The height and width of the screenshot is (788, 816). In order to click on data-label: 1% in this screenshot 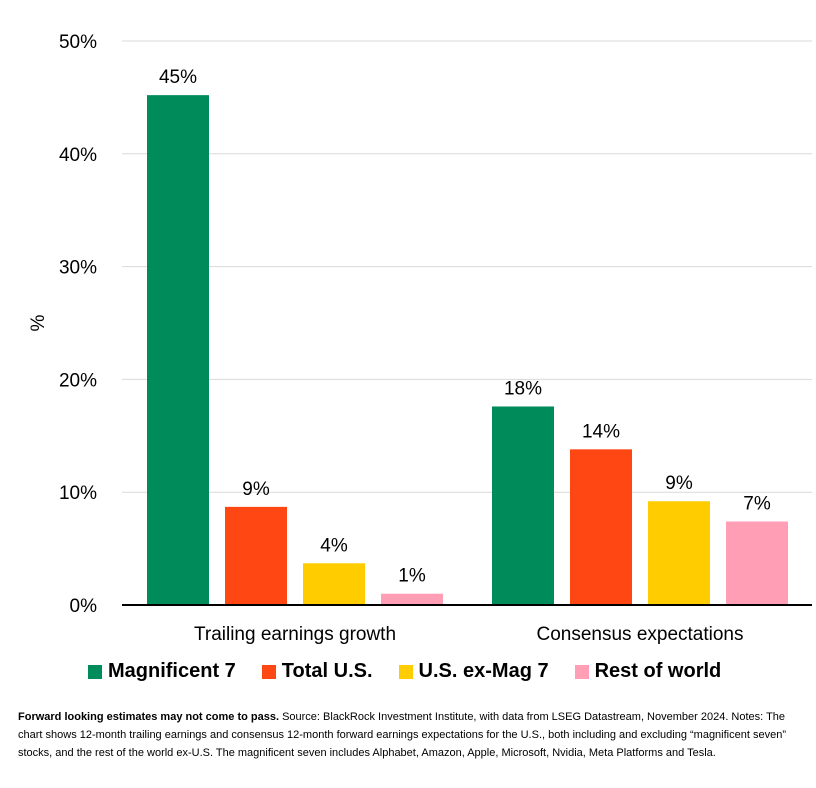, I will do `click(412, 576)`.